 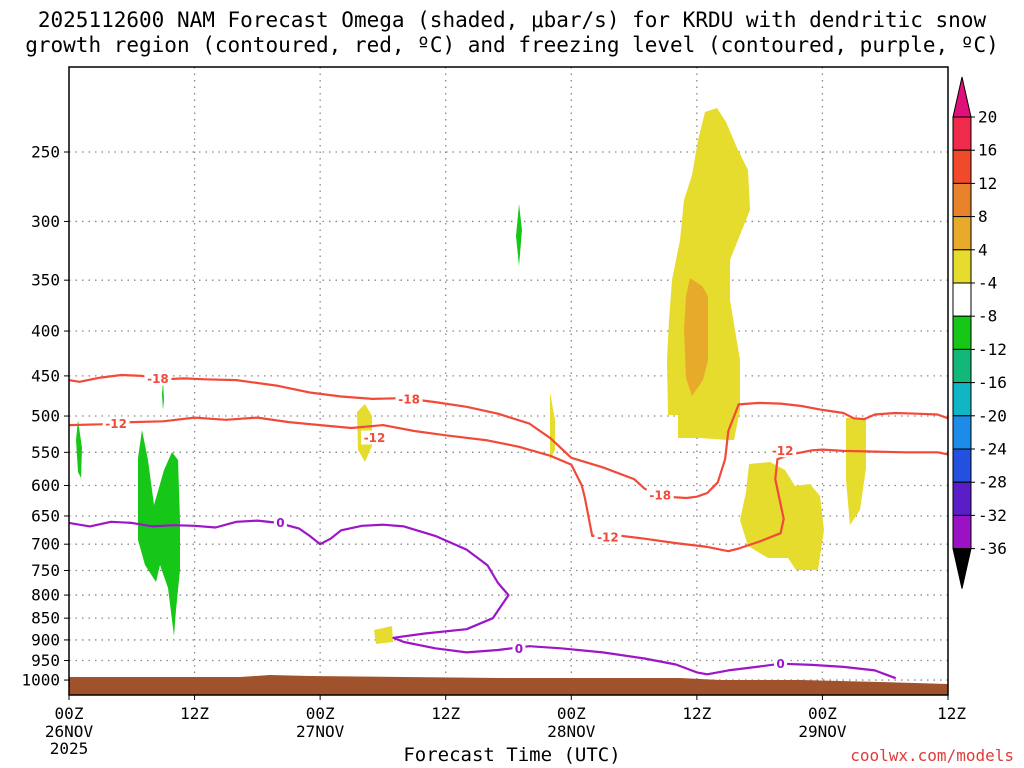 What do you see at coordinates (45, 618) in the screenshot?
I see `y-tick-label: 850` at bounding box center [45, 618].